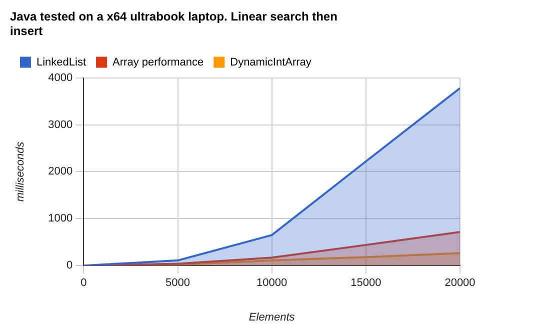 This screenshot has height=334, width=540. What do you see at coordinates (60, 124) in the screenshot?
I see `y-tick-label: 3000` at bounding box center [60, 124].